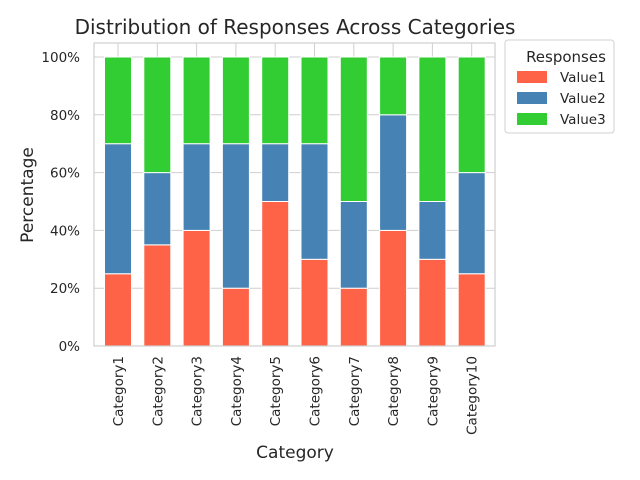 This screenshot has height=480, width=640. Describe the element at coordinates (118, 100) in the screenshot. I see `bar-value3-category1` at that location.